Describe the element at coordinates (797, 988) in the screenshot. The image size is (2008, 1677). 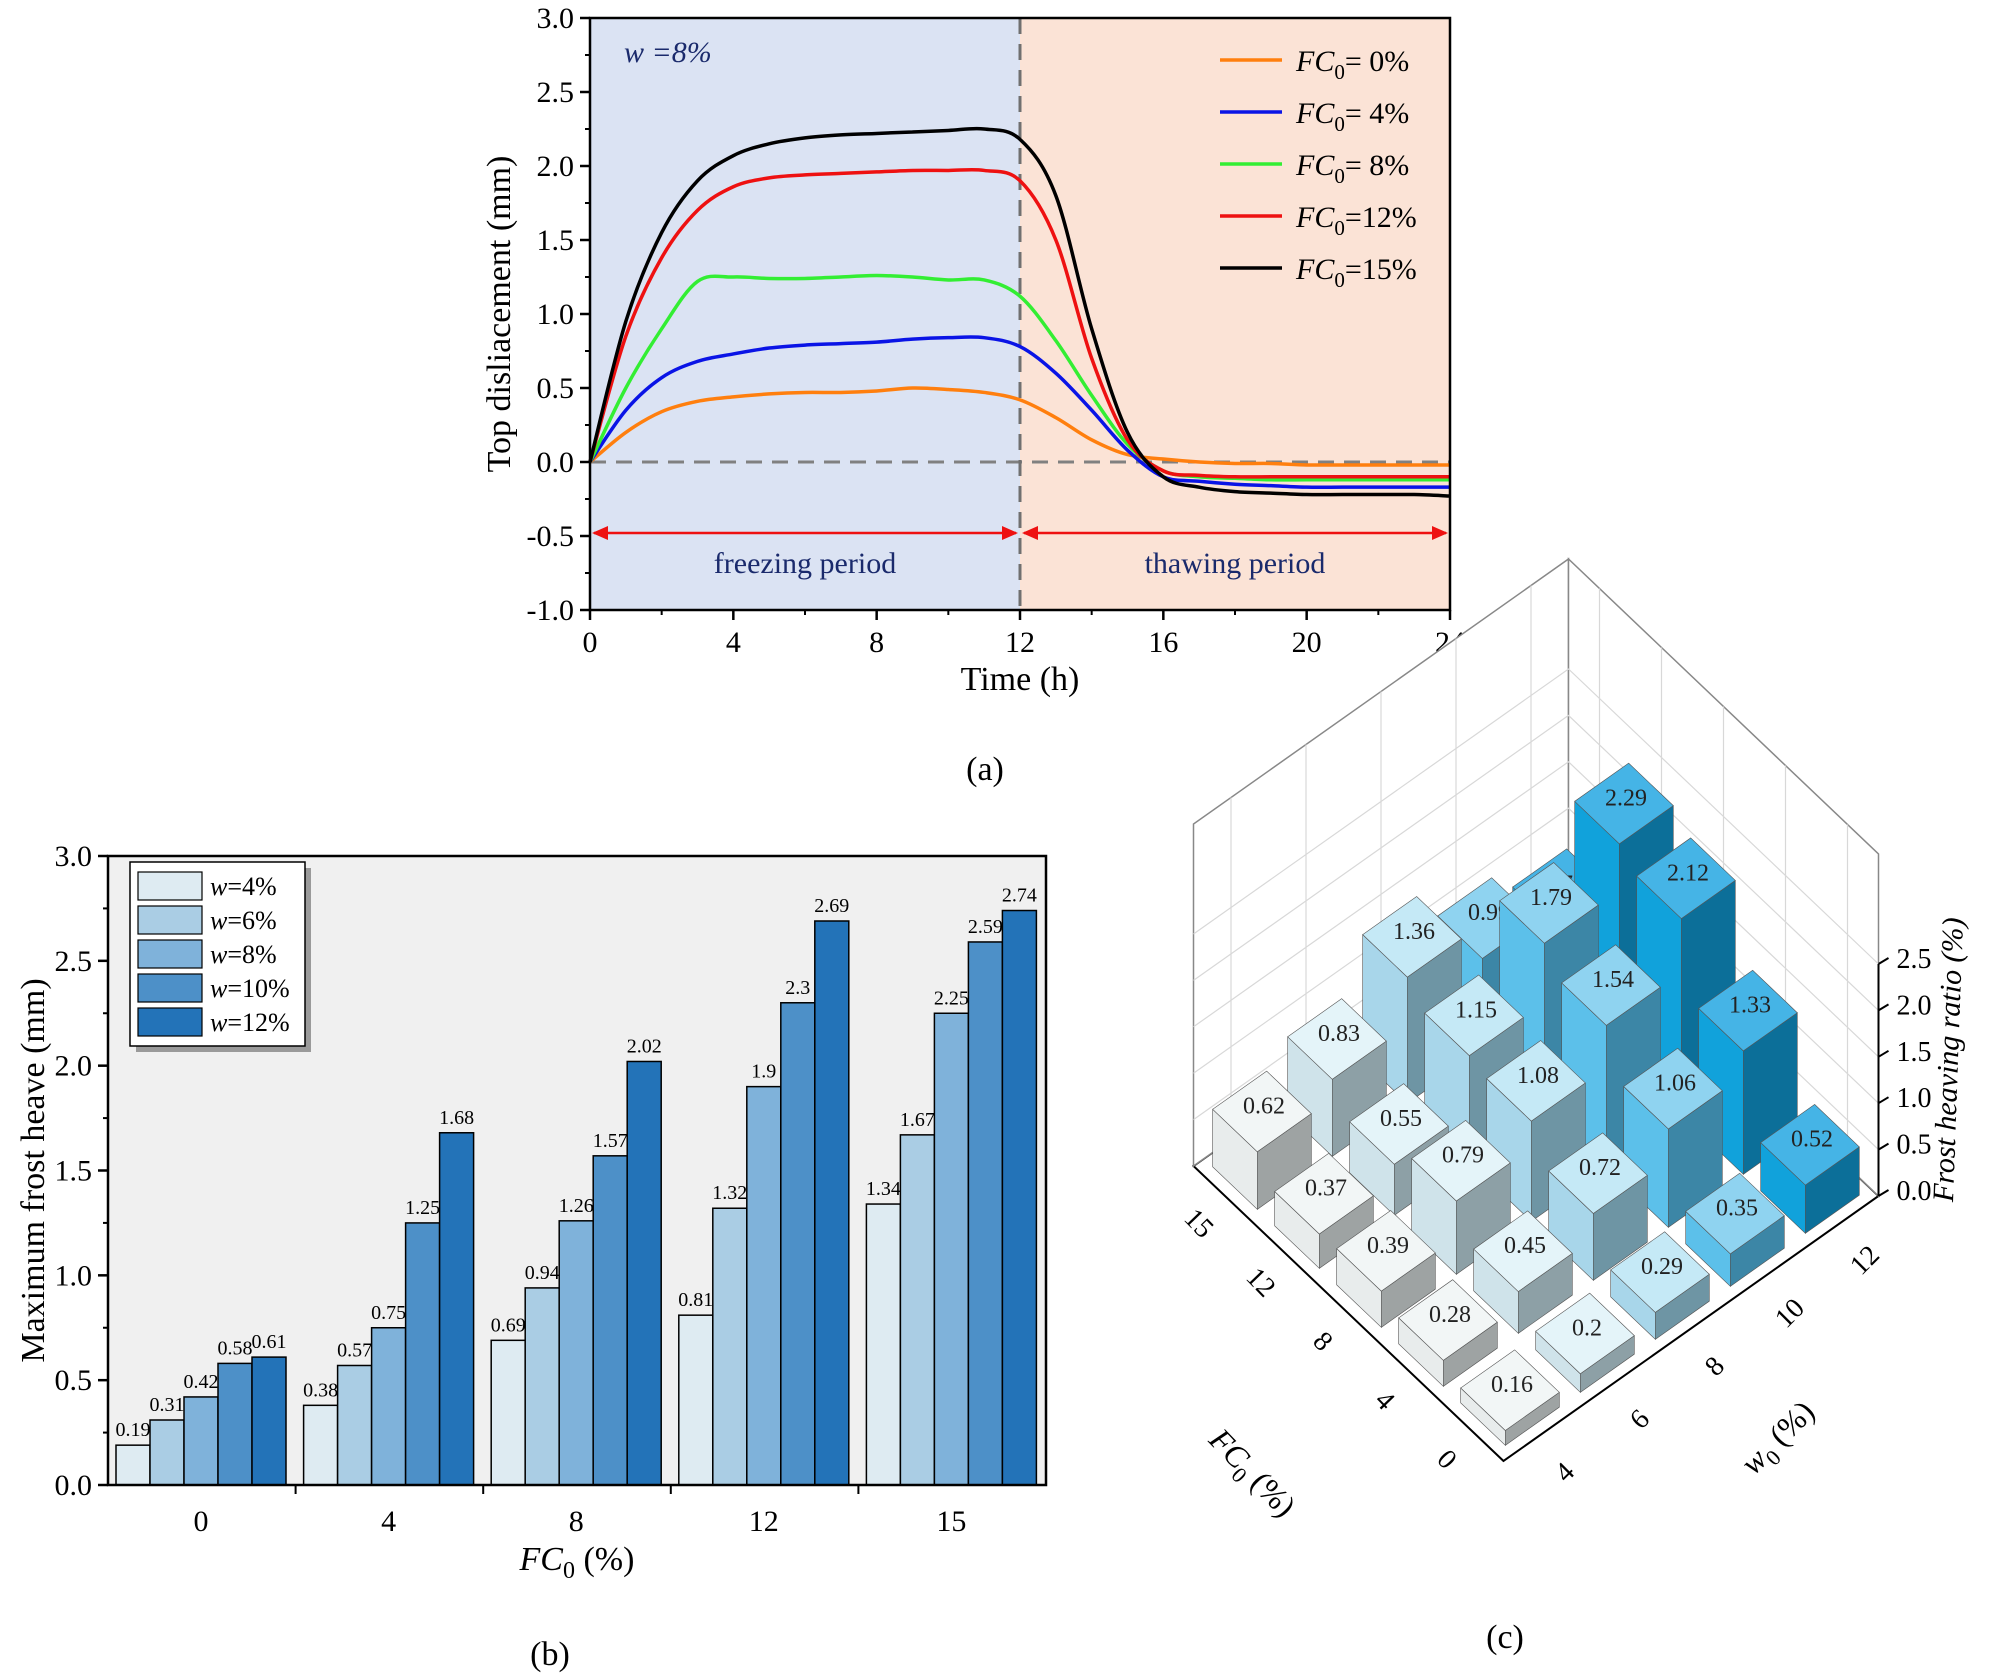
I see `bar-value-label: 2.3` at that location.